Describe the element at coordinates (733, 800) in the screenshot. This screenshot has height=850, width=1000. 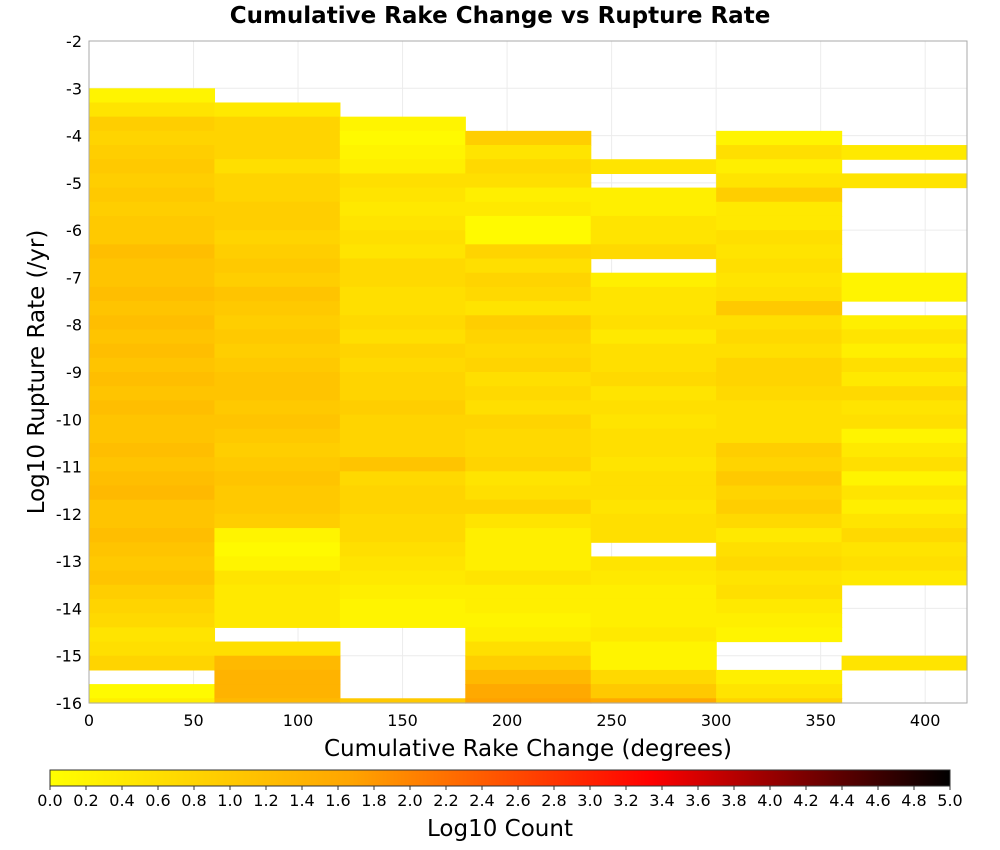
I see `colorbar-tick-label: 3.8` at that location.